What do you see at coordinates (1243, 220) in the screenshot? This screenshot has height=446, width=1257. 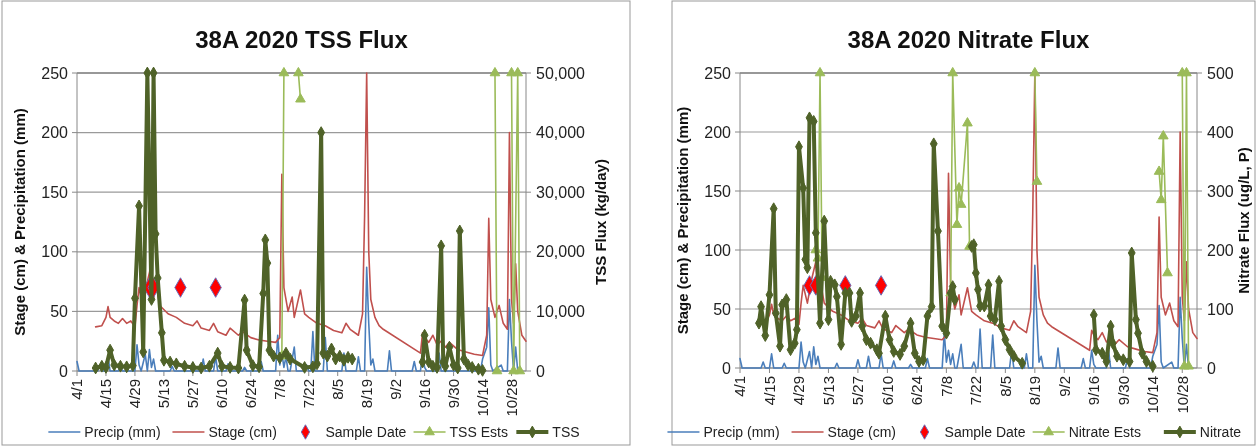 I see `y2-axis-title: Nitrate Flux (ug/L, P)` at bounding box center [1243, 220].